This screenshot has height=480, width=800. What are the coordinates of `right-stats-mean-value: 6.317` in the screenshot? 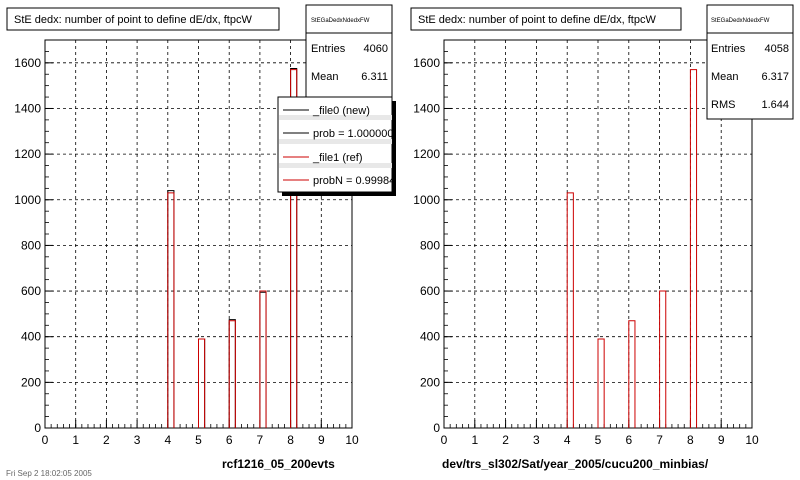 It's located at (775, 77).